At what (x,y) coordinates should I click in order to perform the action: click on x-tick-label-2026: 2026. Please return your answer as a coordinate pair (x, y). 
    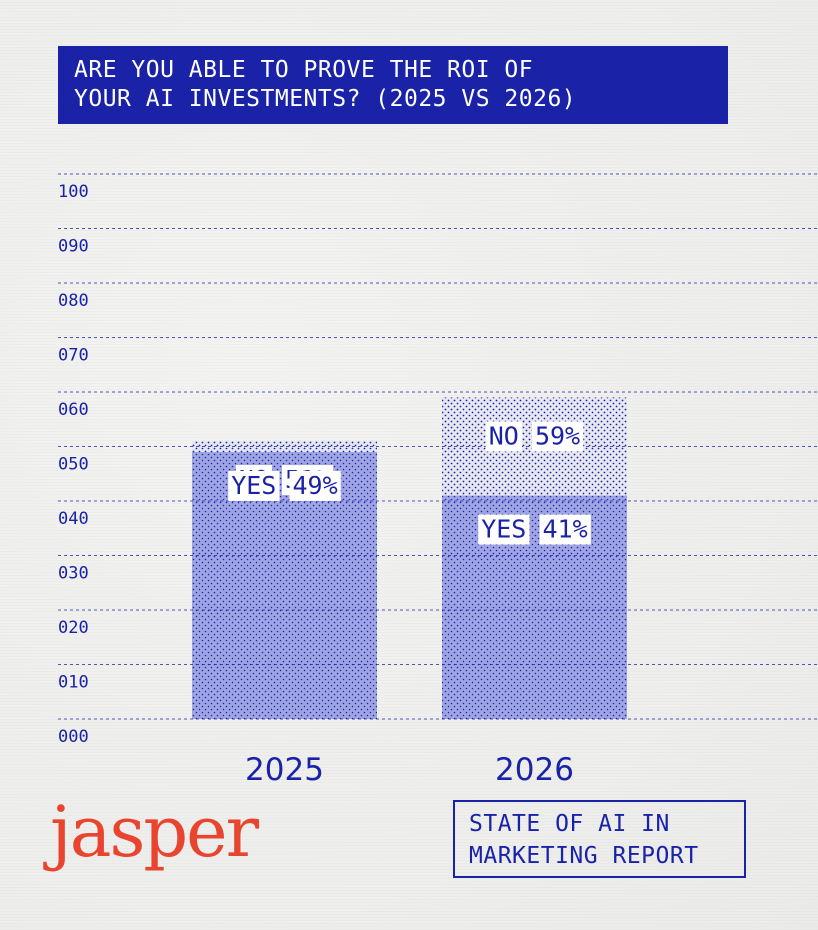
    Looking at the image, I should click on (534, 770).